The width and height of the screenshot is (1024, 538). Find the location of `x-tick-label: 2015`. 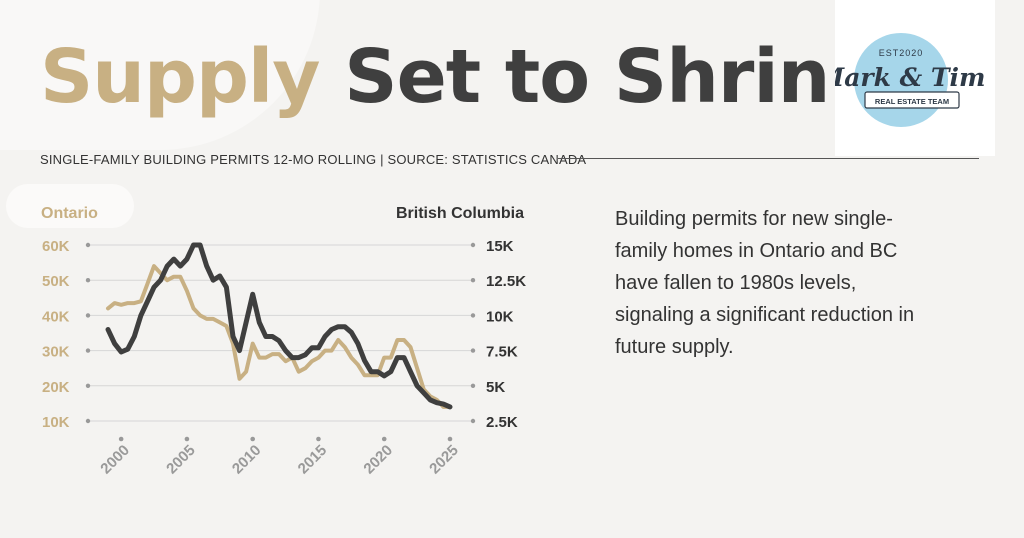

x-tick-label: 2015 is located at coordinates (313, 460).